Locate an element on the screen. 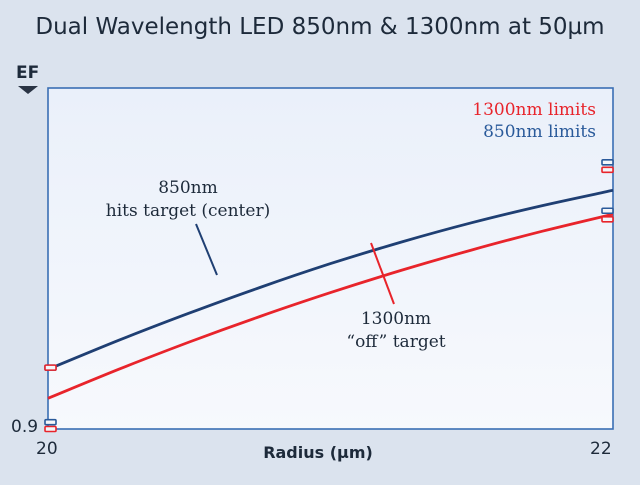 This screenshot has width=640, height=485. annotation-850nm-line2: hits target (center) is located at coordinates (188, 211).